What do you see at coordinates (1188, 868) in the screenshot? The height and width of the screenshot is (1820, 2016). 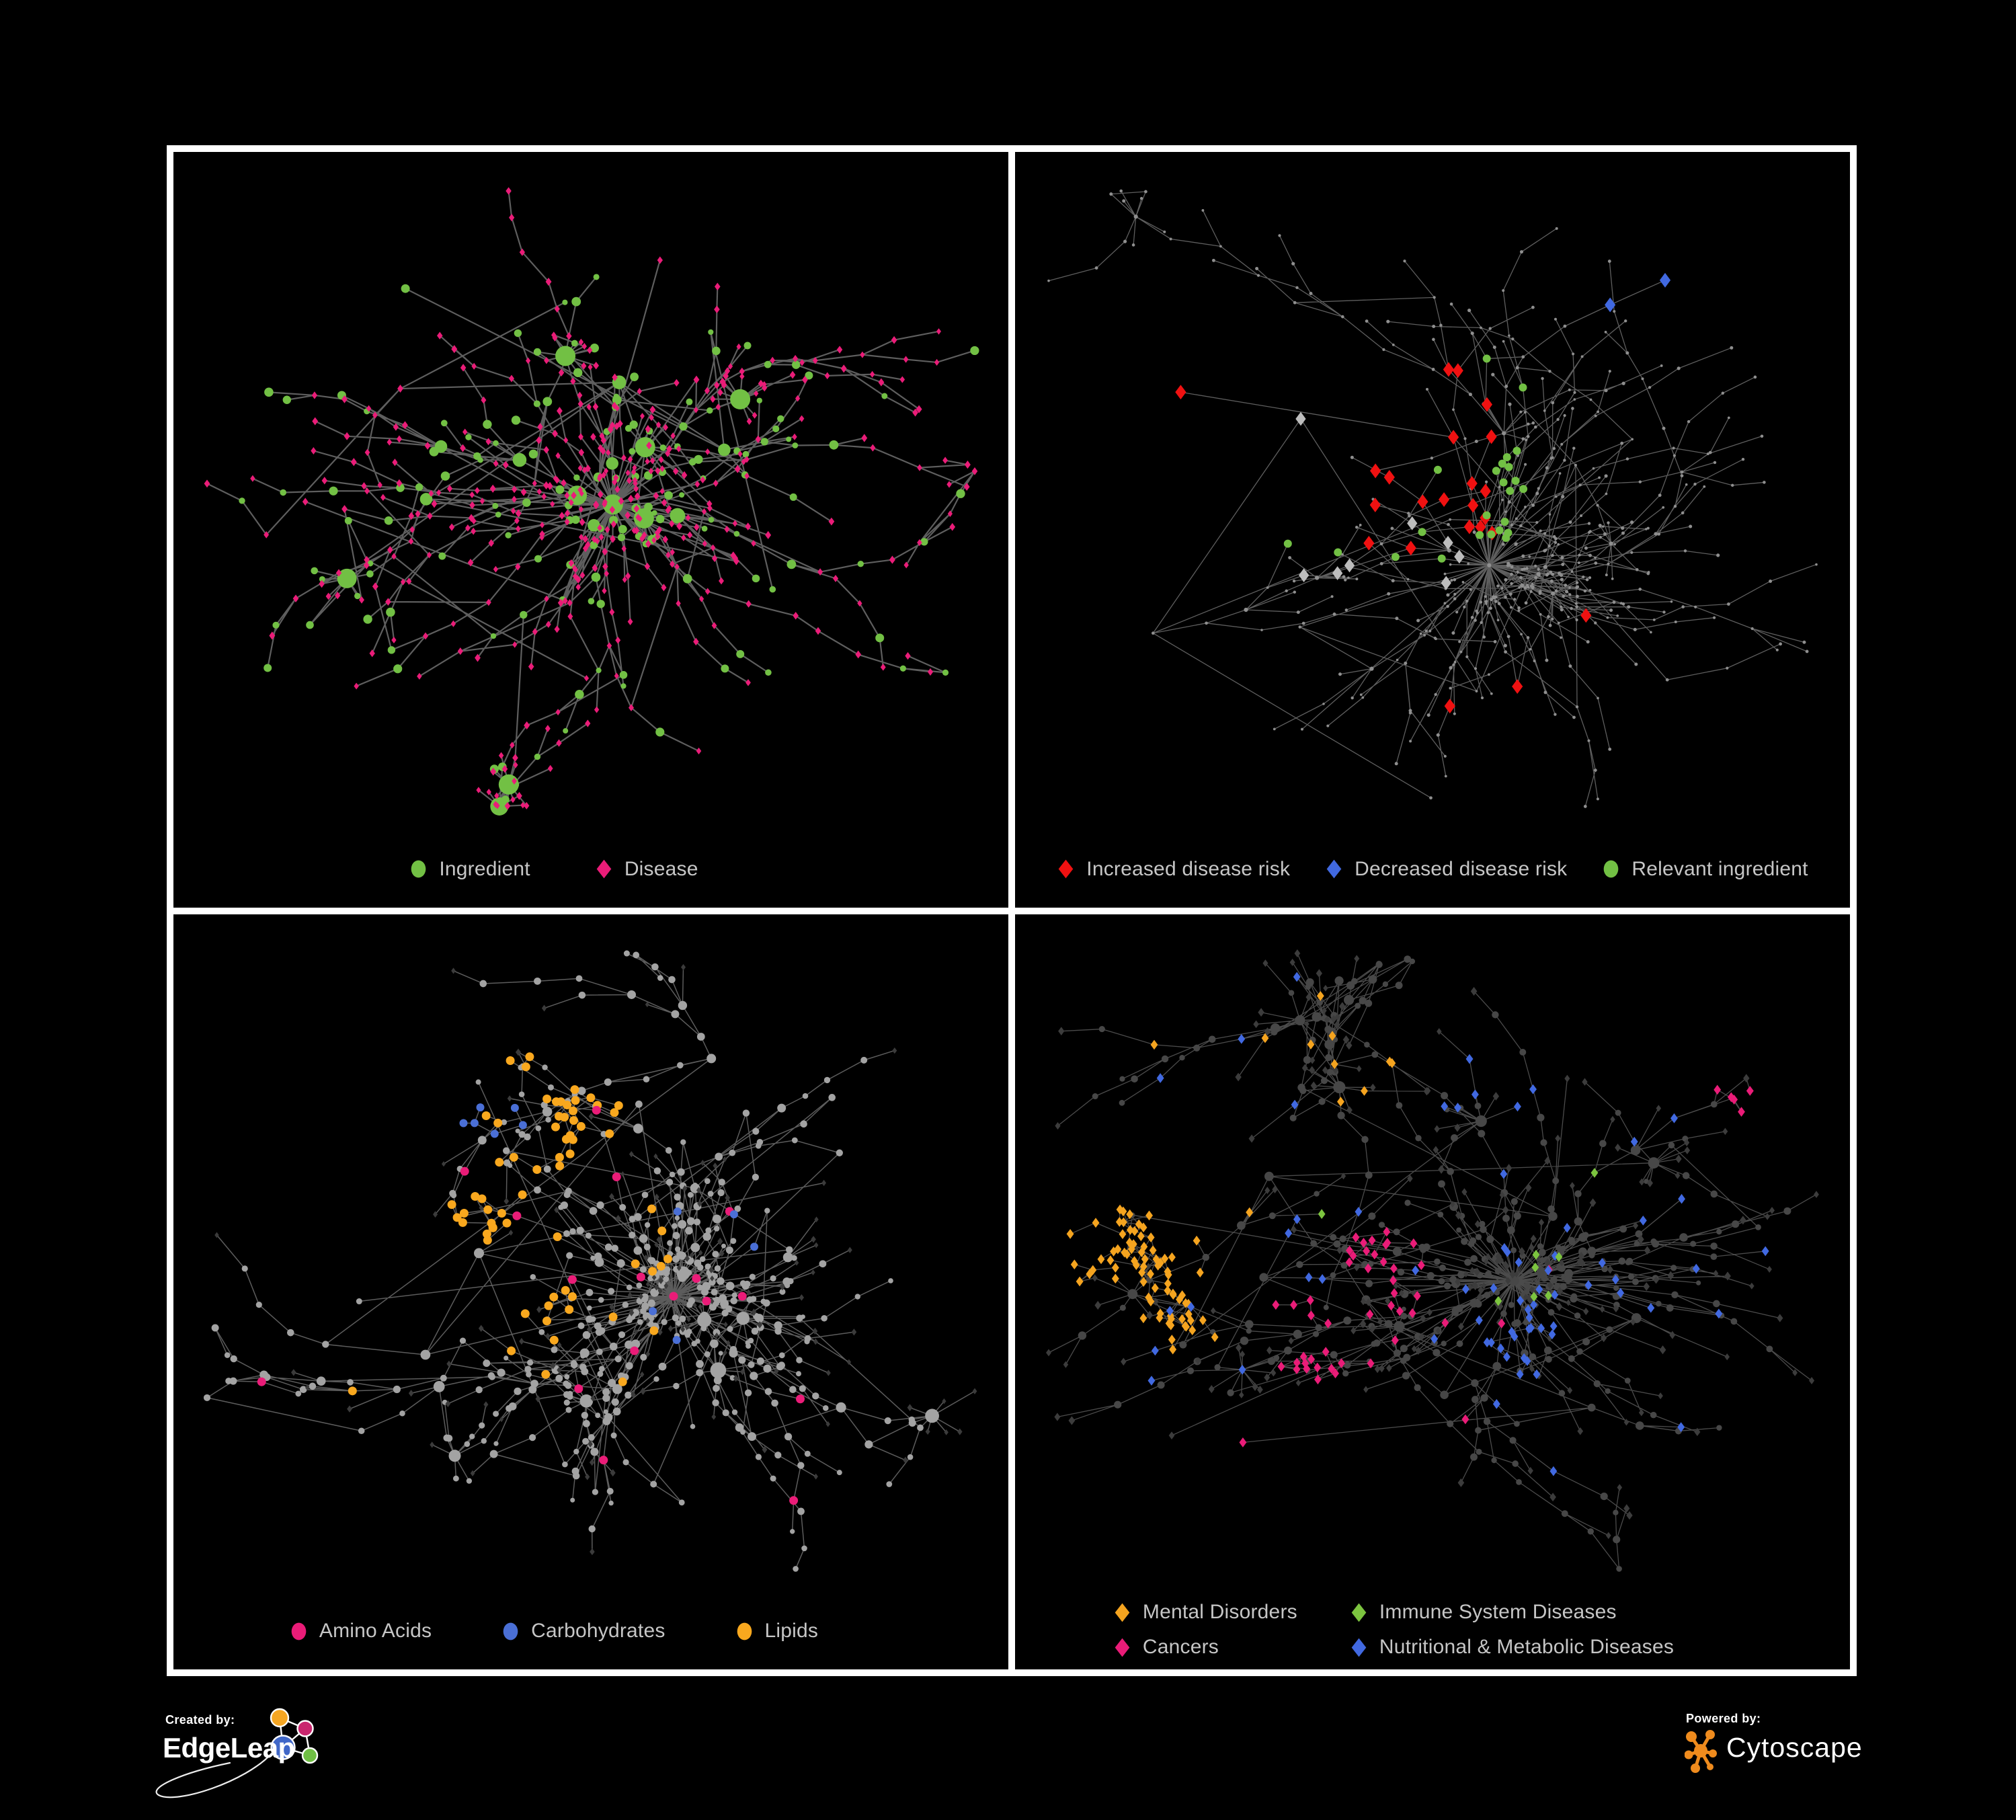 I see `legend-label: Increased disease risk` at bounding box center [1188, 868].